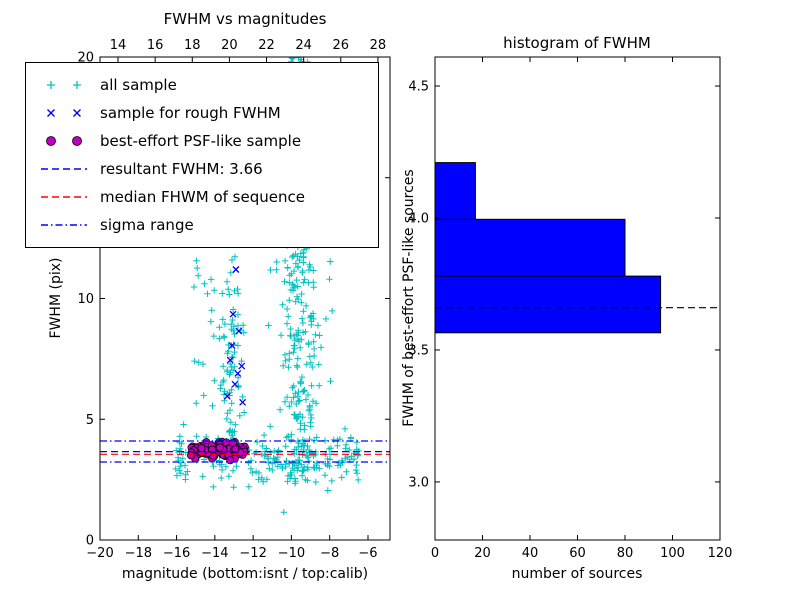 This screenshot has width=800, height=600. I want to click on x-icon, so click(64, 113).